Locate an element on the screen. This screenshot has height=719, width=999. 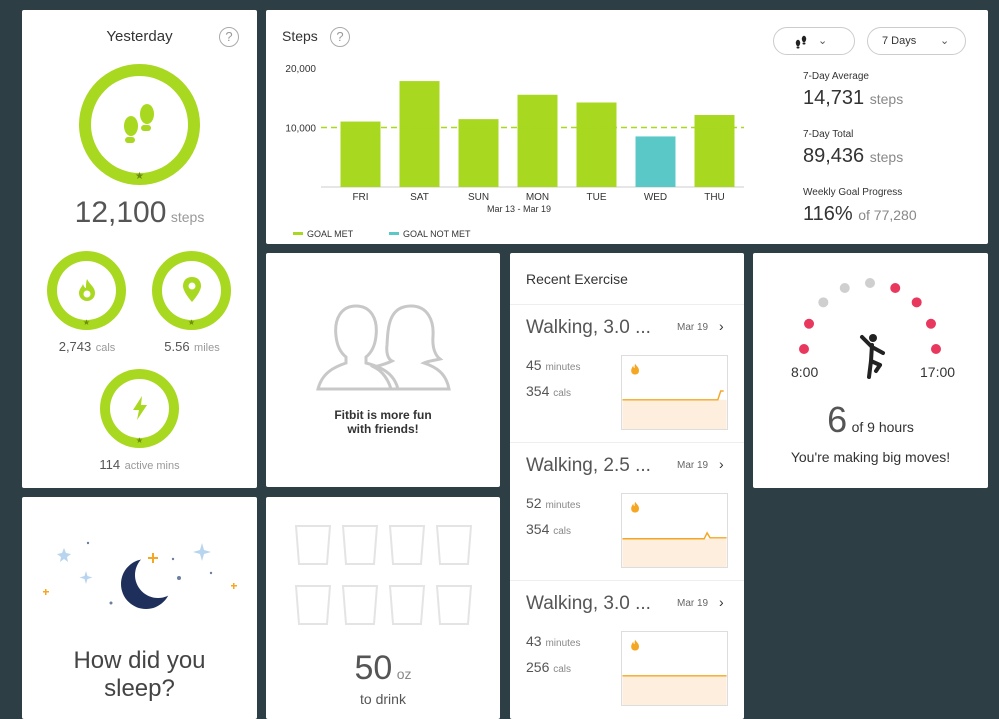
active-minutes-ring: ★ is located at coordinates (139, 408).